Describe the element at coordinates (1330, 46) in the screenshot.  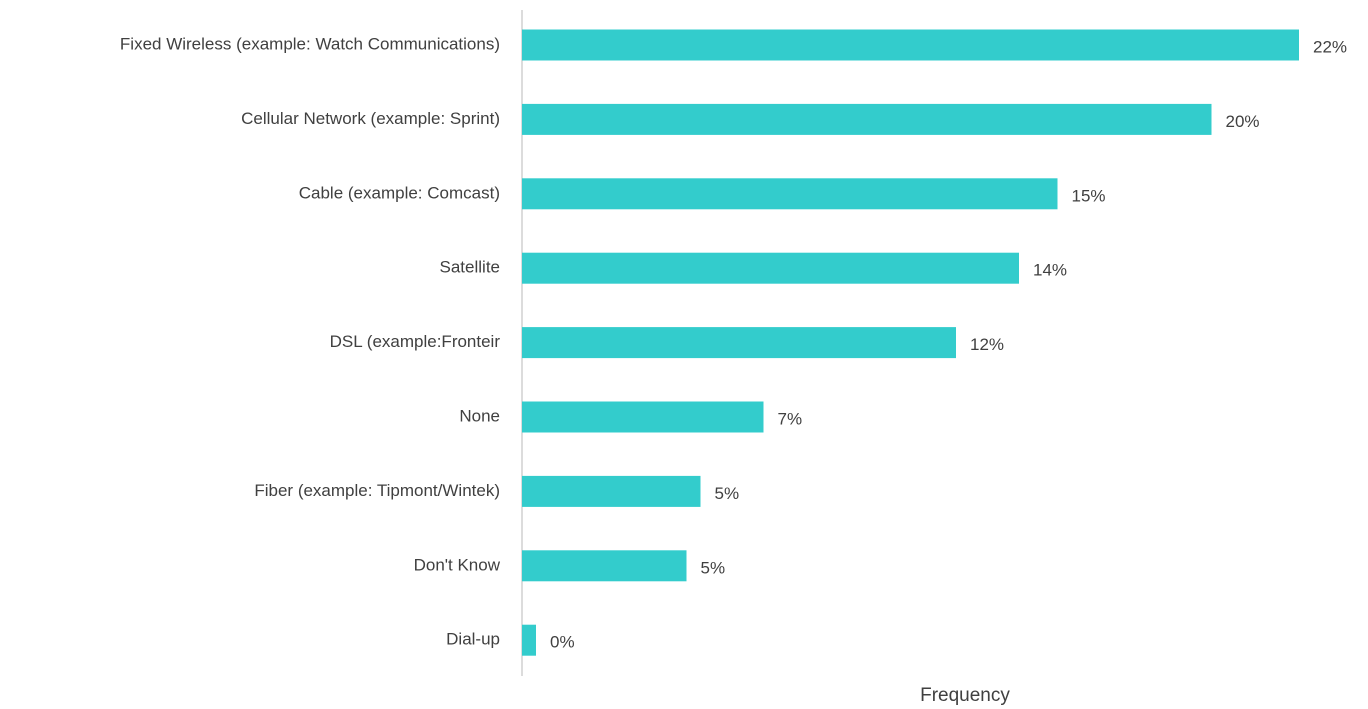
I see `value-label: 22%` at that location.